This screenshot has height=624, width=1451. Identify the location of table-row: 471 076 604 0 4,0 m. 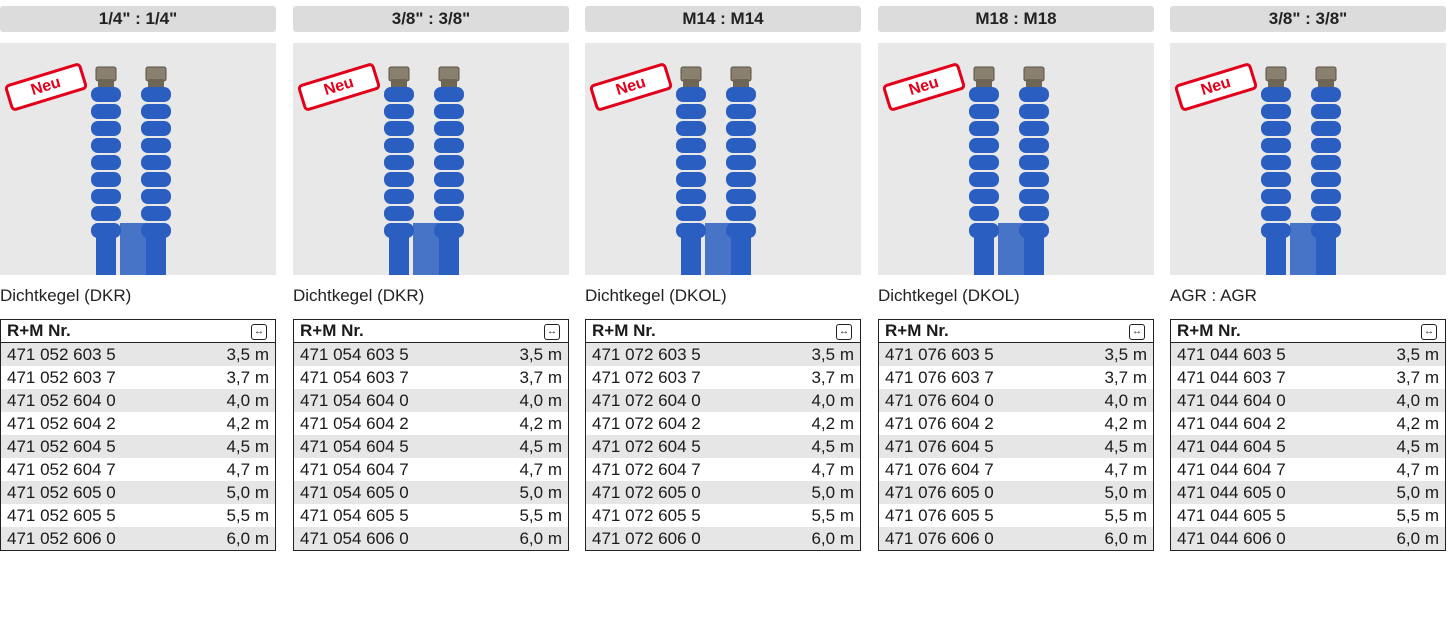
(1016, 400).